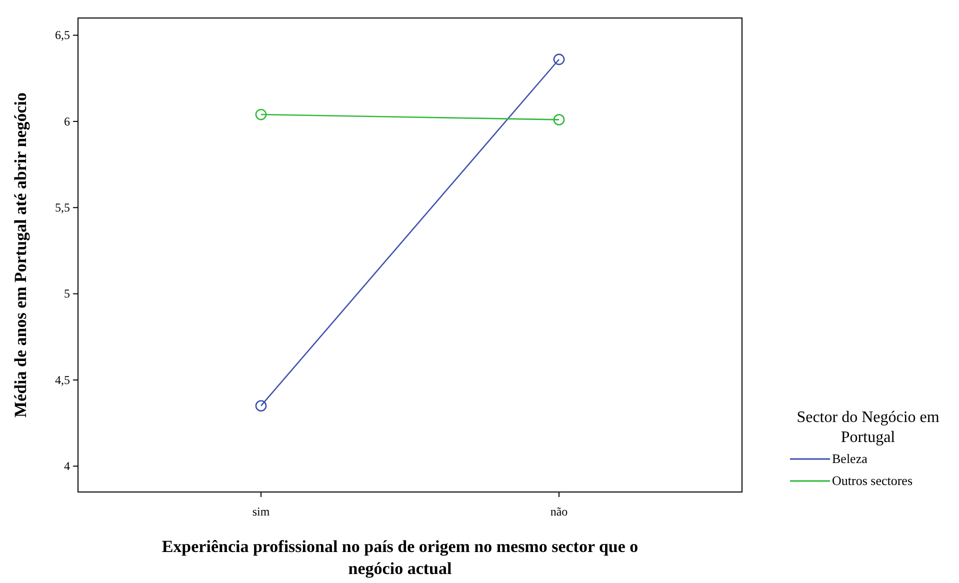 This screenshot has height=583, width=959. Describe the element at coordinates (67, 121) in the screenshot. I see `y-tick-label: 6` at that location.